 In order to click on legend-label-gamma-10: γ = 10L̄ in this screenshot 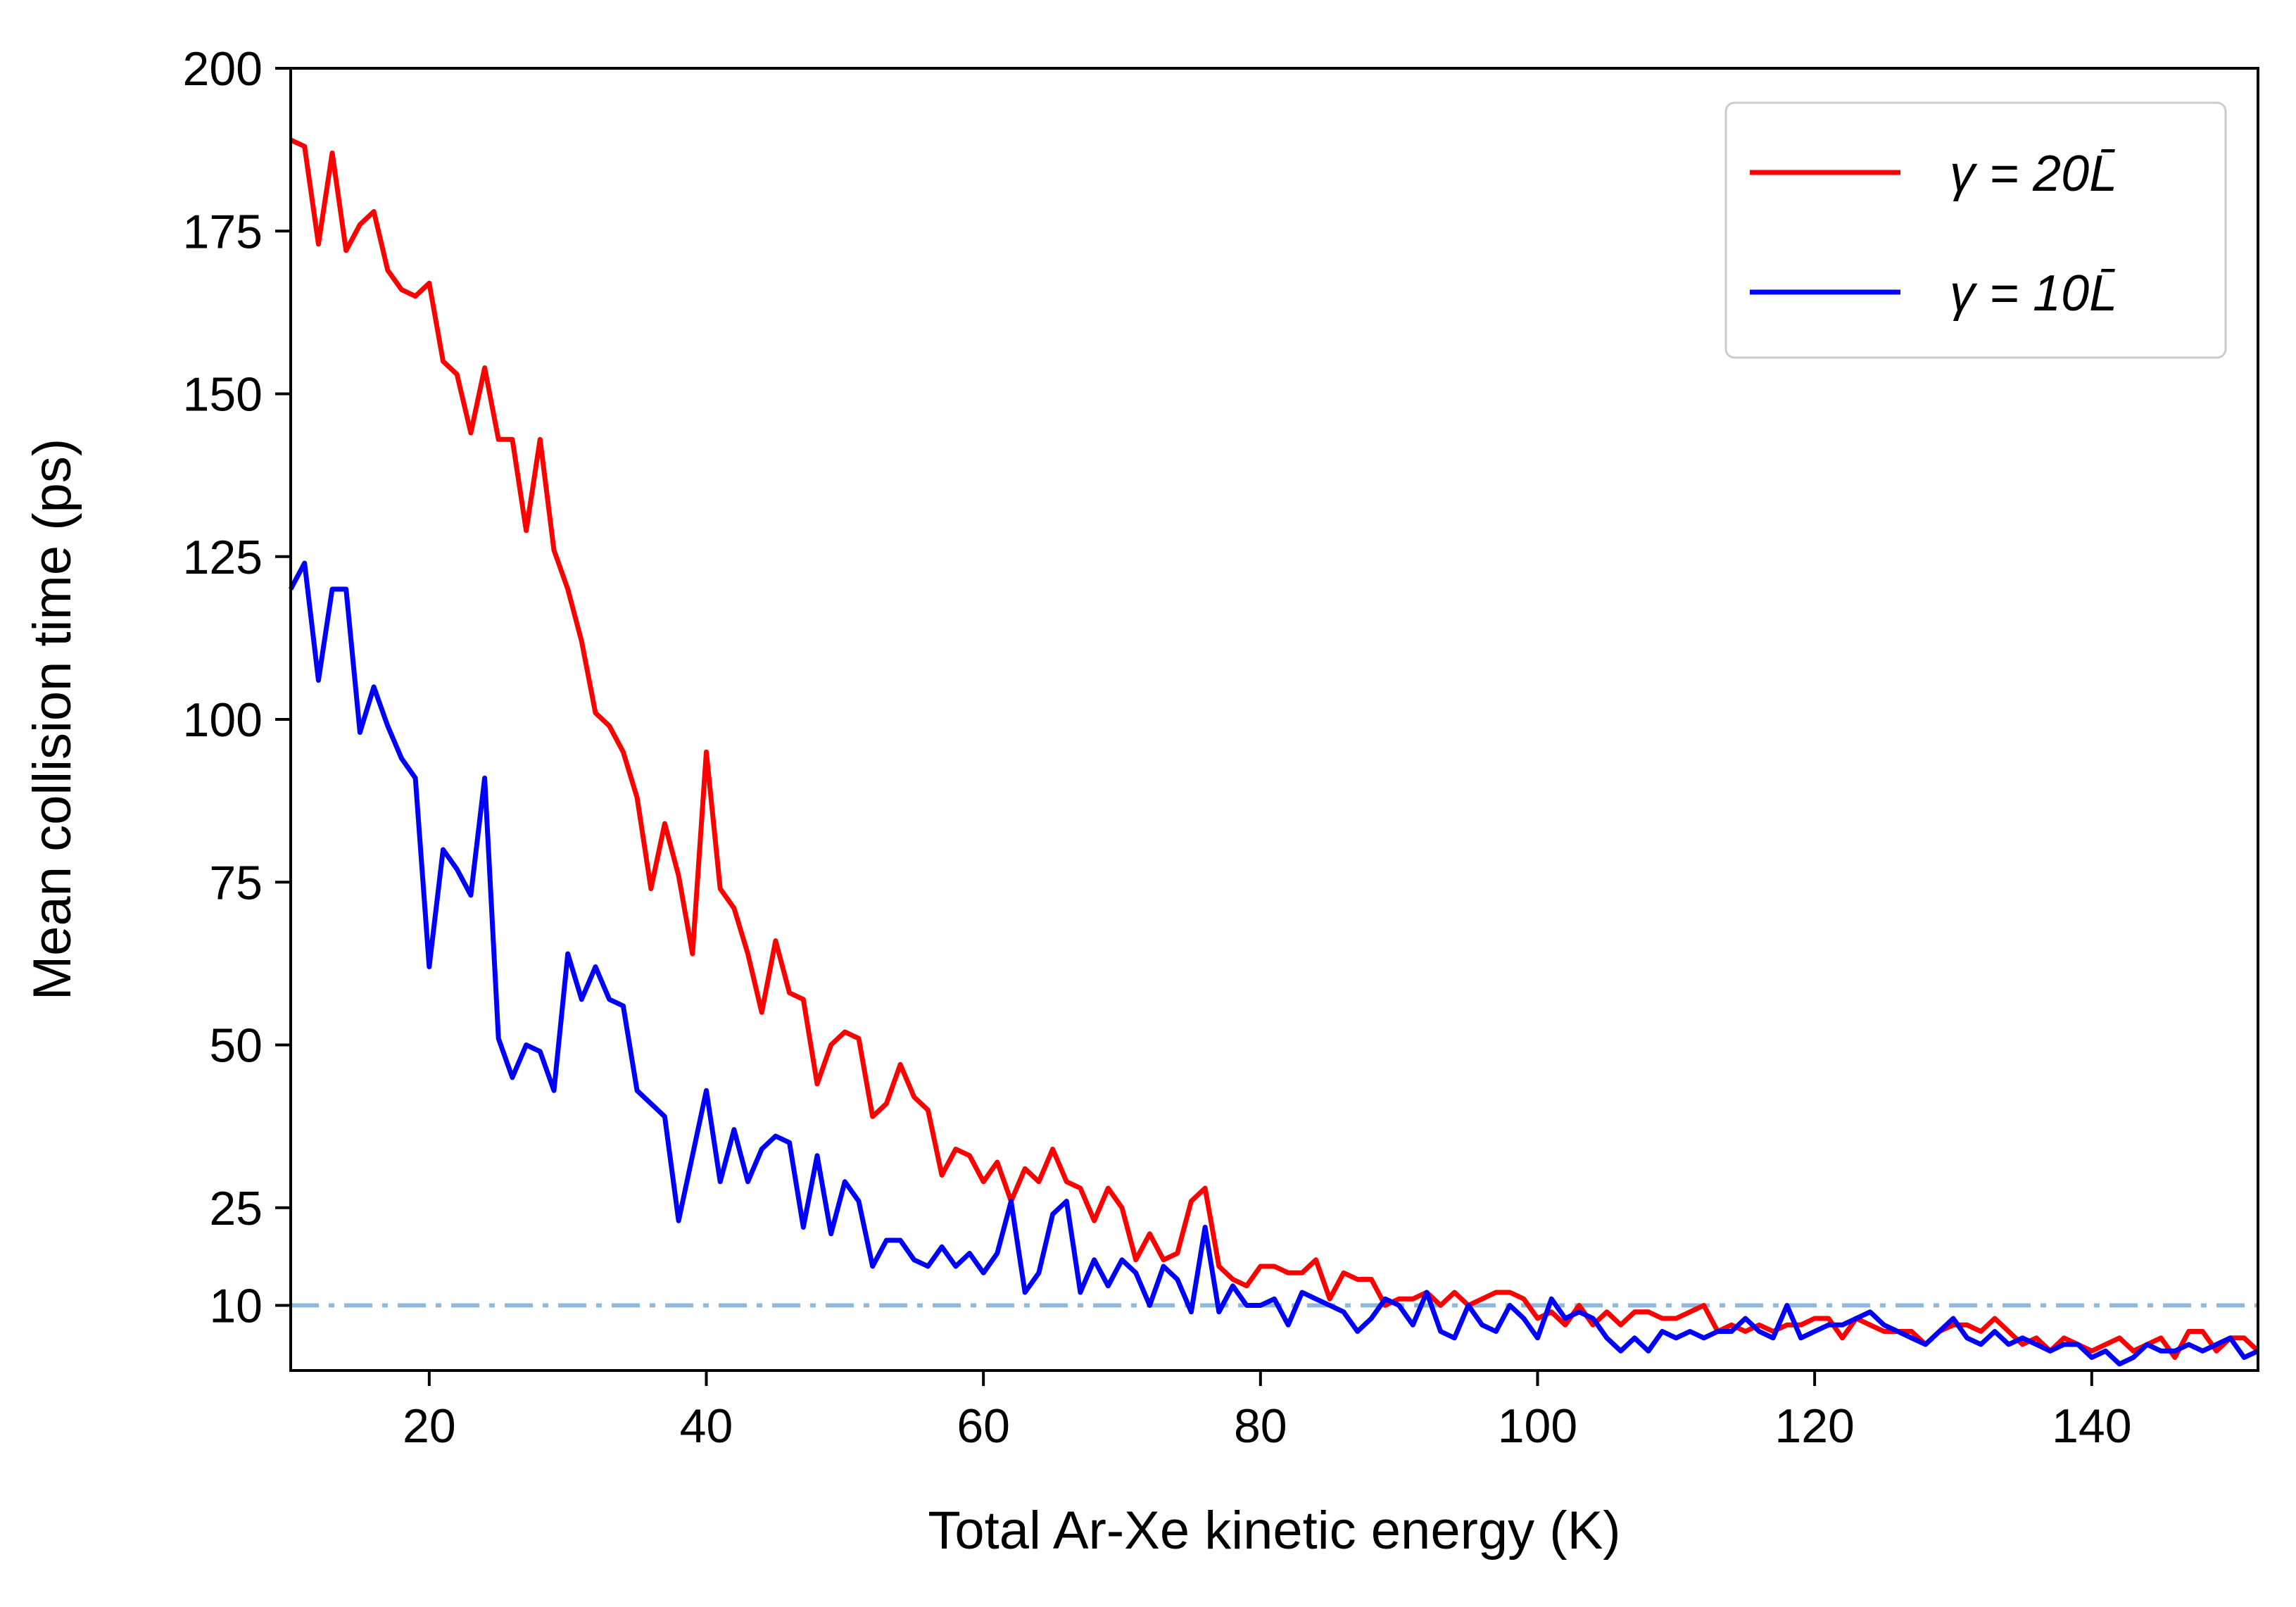, I will do `click(2033, 293)`.